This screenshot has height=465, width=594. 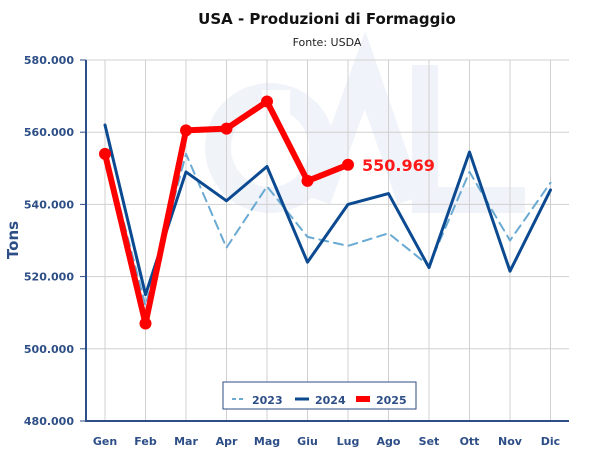 I want to click on x-tick-label: Gen, so click(x=105, y=441).